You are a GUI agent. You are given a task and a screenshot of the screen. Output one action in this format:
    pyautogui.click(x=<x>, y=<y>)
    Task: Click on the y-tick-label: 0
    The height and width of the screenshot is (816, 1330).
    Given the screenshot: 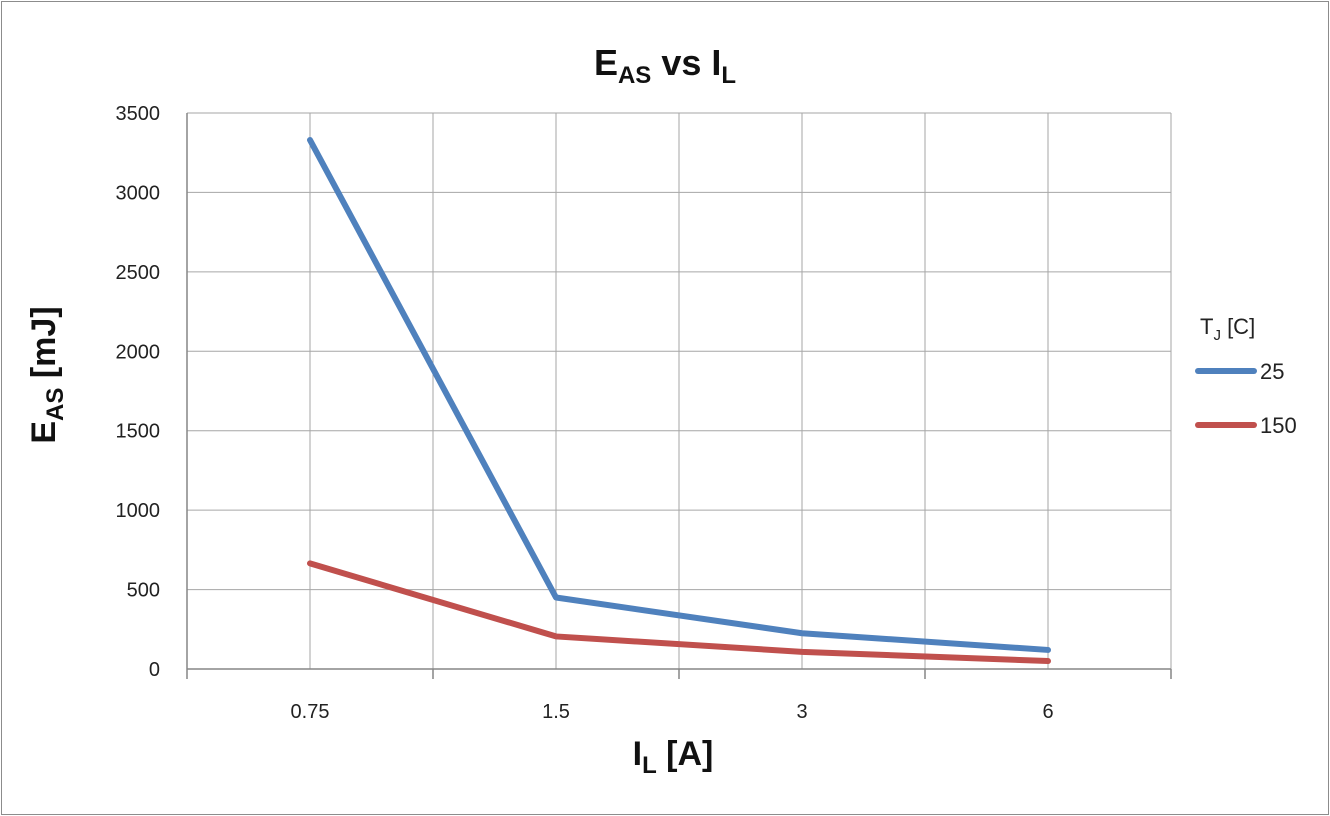 What is the action you would take?
    pyautogui.click(x=154, y=670)
    